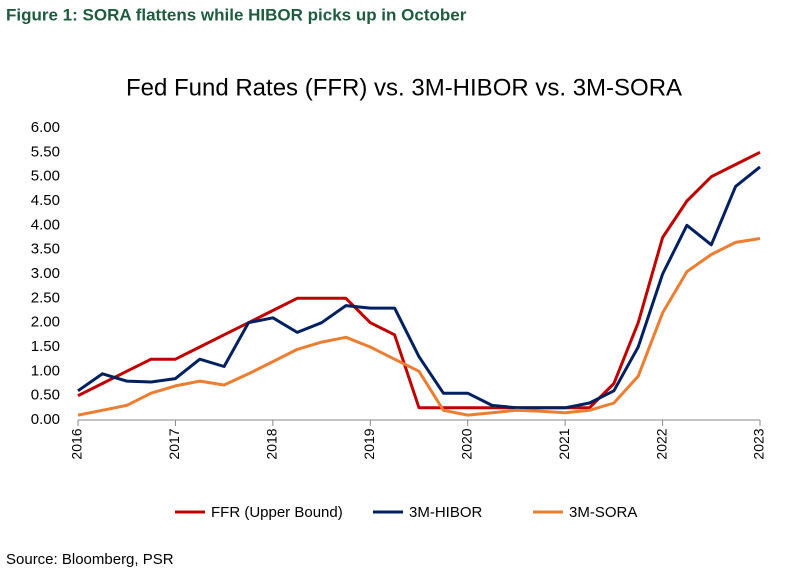 The height and width of the screenshot is (580, 793). What do you see at coordinates (369, 443) in the screenshot?
I see `x-tick-label: 2019` at bounding box center [369, 443].